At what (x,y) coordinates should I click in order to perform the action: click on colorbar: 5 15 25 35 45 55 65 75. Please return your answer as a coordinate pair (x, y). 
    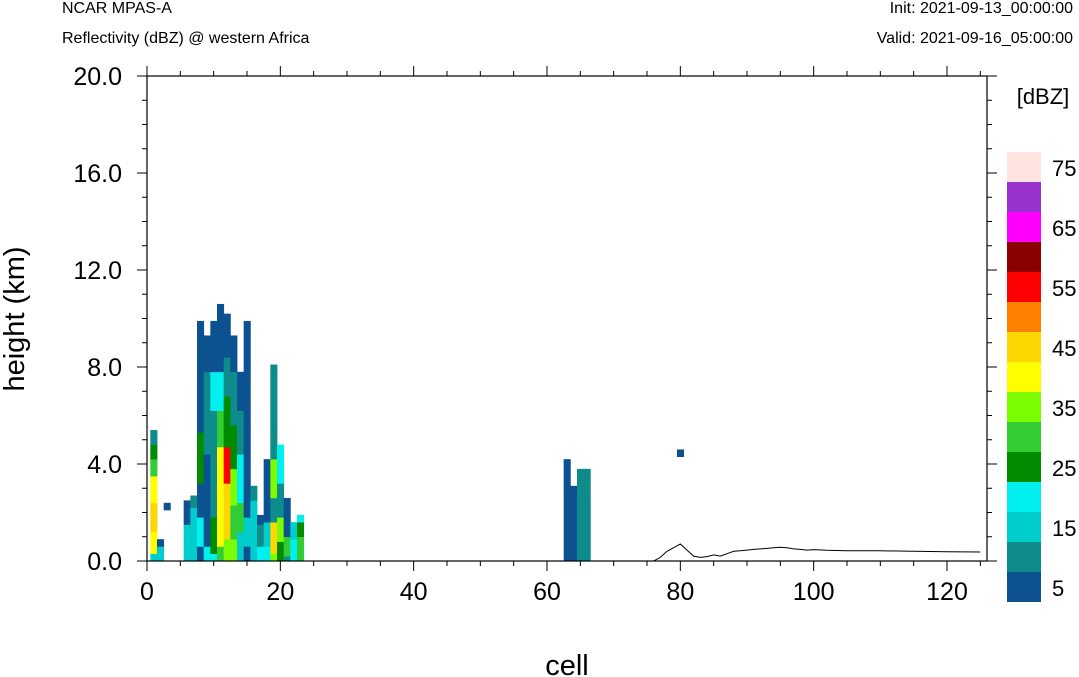
    Looking at the image, I should click on (1041, 377).